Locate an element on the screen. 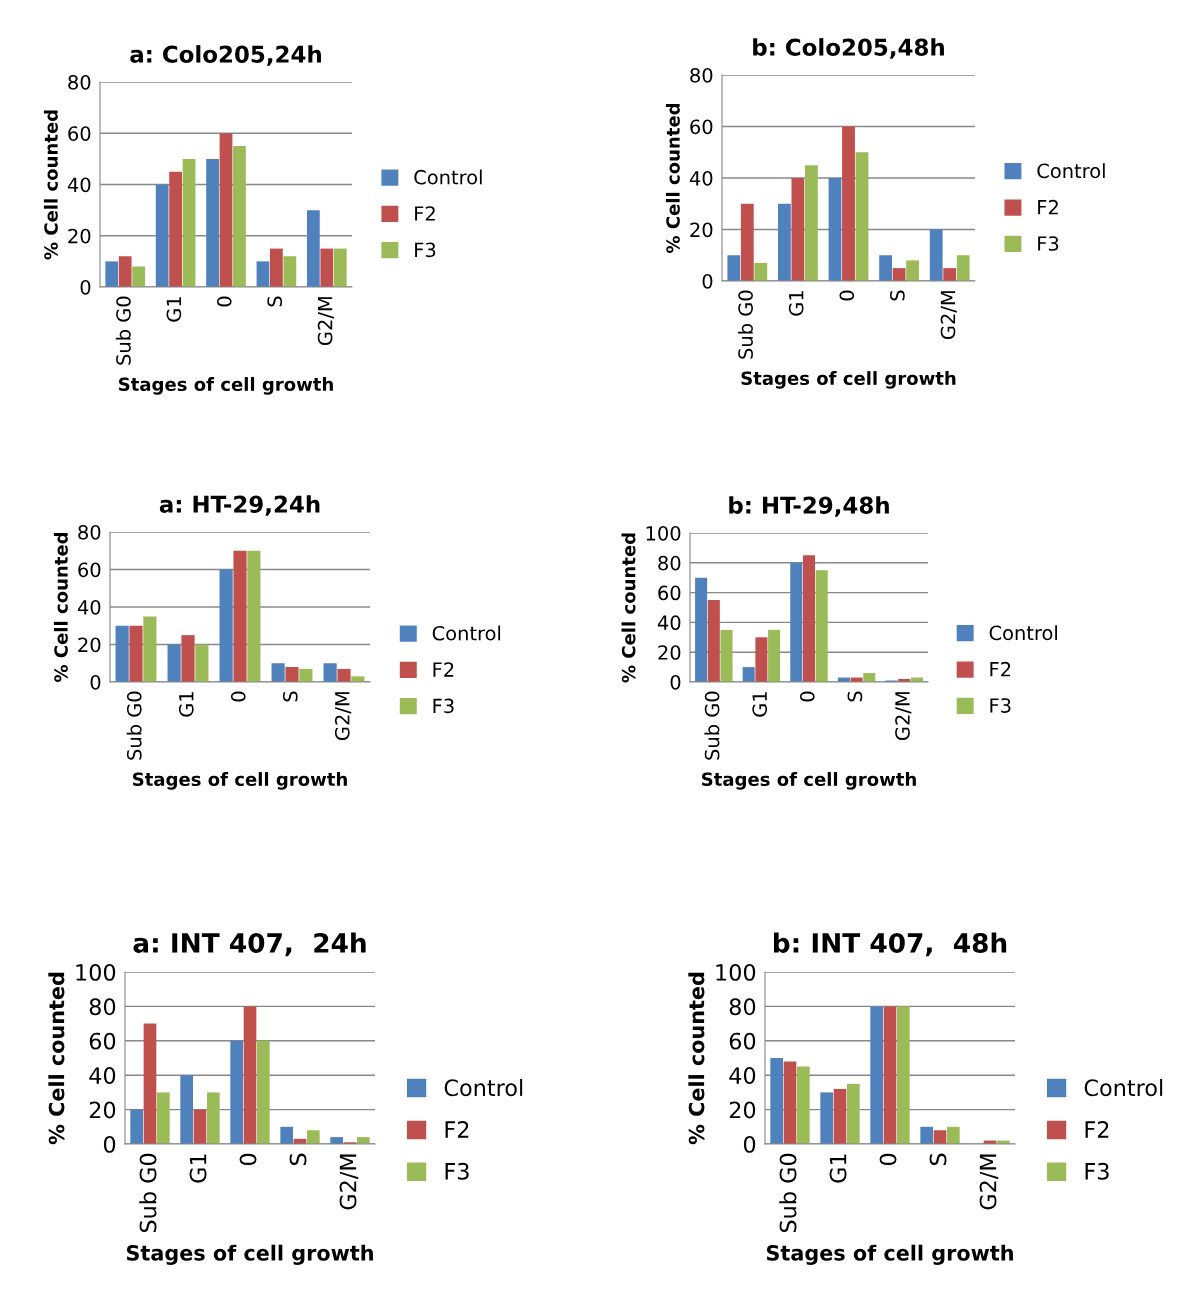 This screenshot has height=1311, width=1184. chart-title: b: INT 407, 48h is located at coordinates (890, 944).